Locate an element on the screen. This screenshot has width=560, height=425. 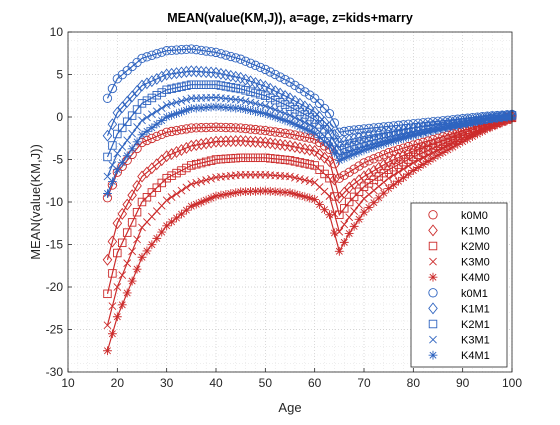
y-tick-label: -15 is located at coordinates (55, 245).